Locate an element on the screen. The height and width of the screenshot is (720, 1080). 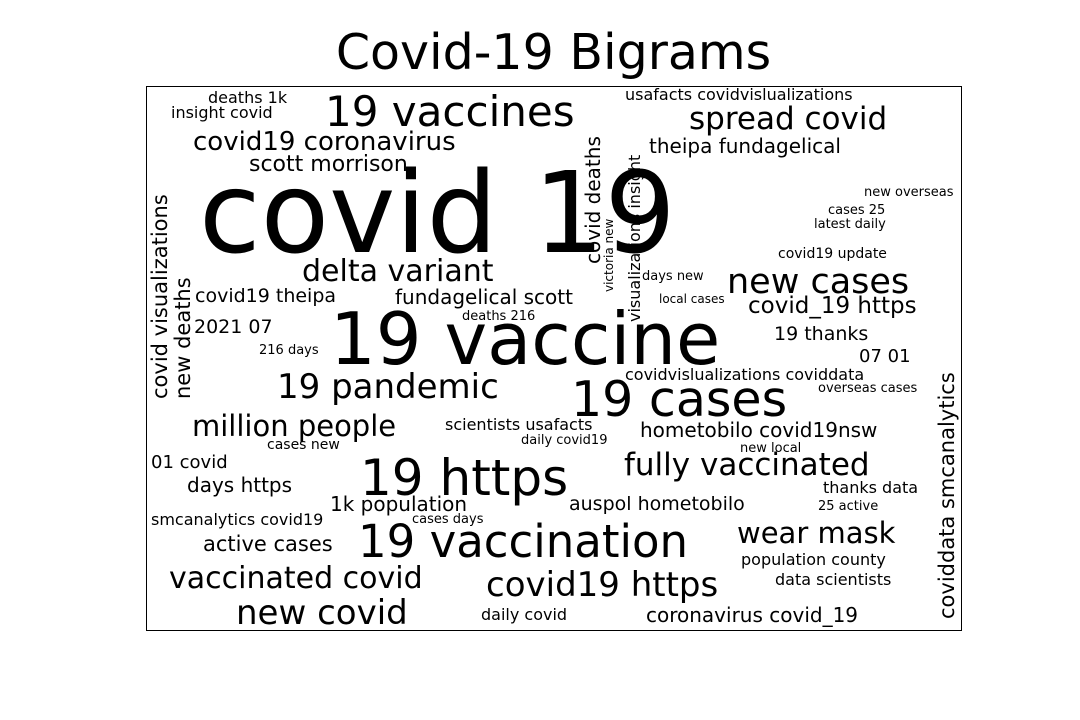
word-fully-vaccinated: fully vaccinated is located at coordinates (747, 465).